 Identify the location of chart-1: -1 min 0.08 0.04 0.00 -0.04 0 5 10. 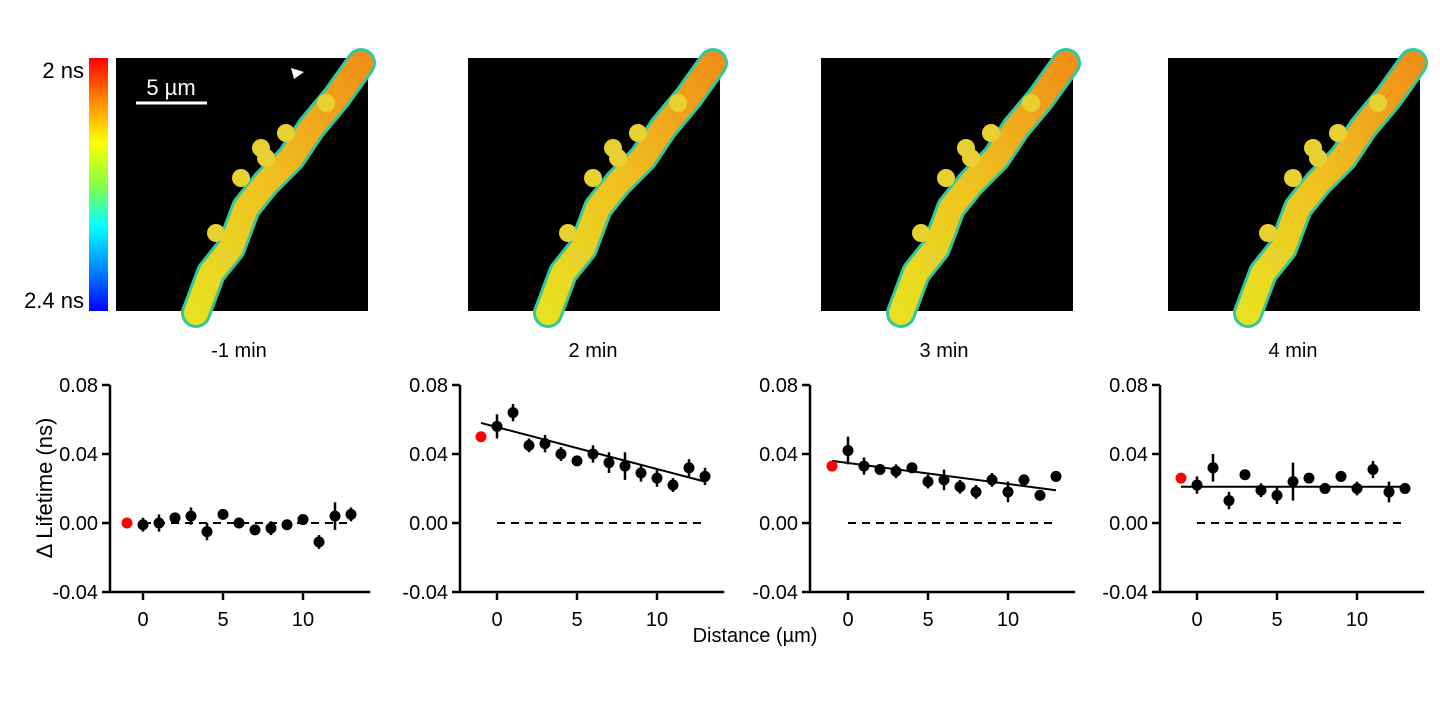
(211, 485).